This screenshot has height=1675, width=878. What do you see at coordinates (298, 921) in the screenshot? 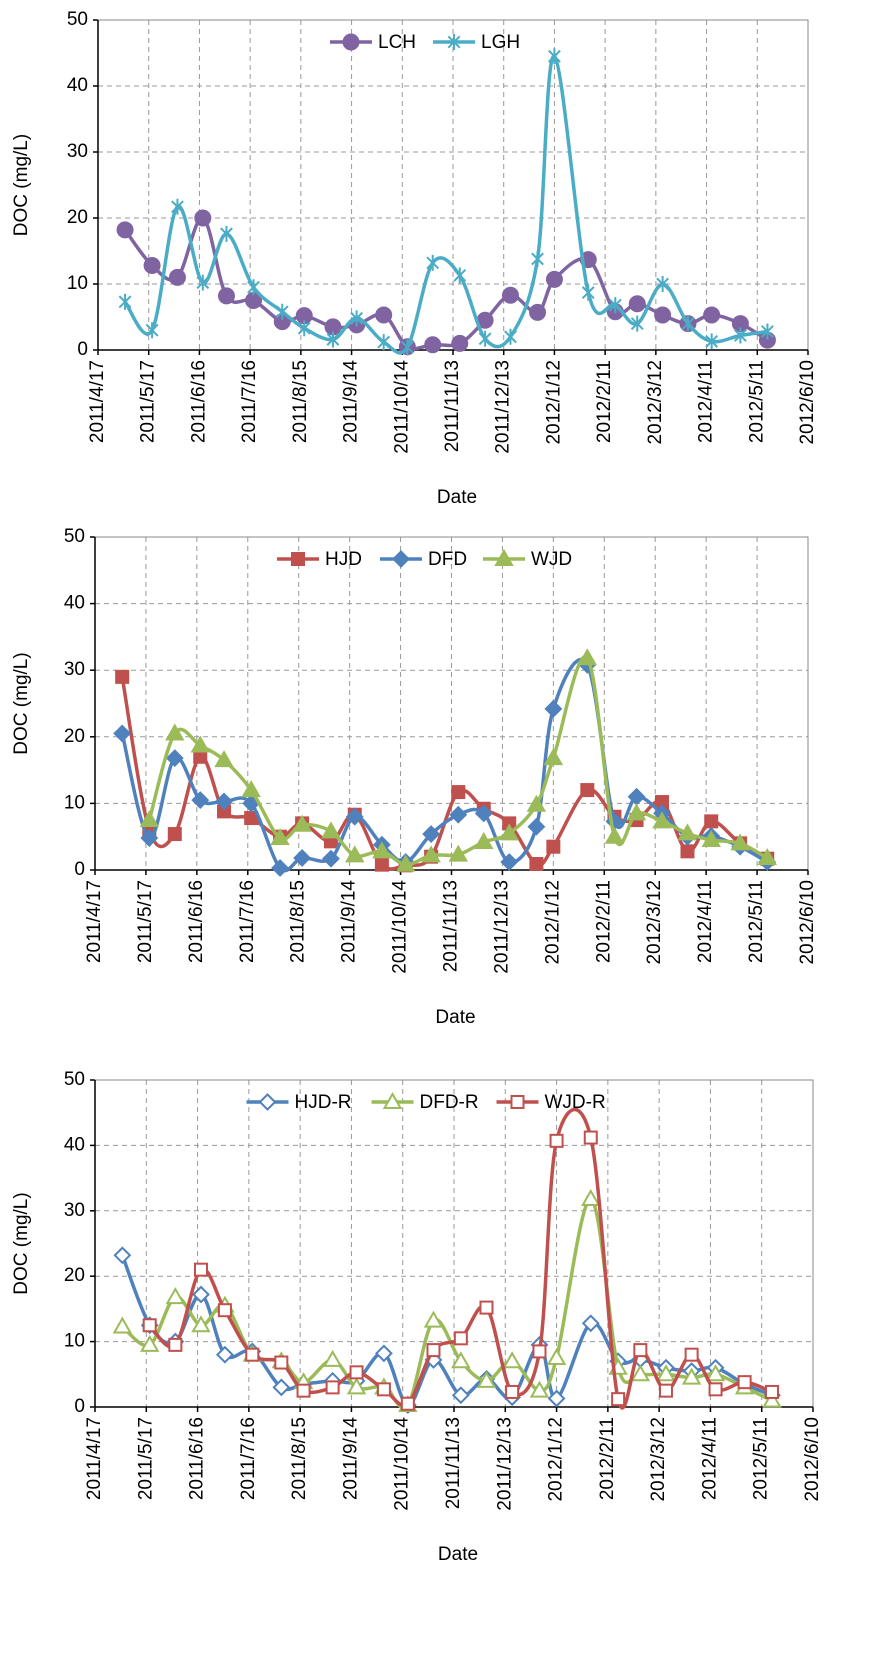
I see `x-tick-label: 2011/8/15` at bounding box center [298, 921].